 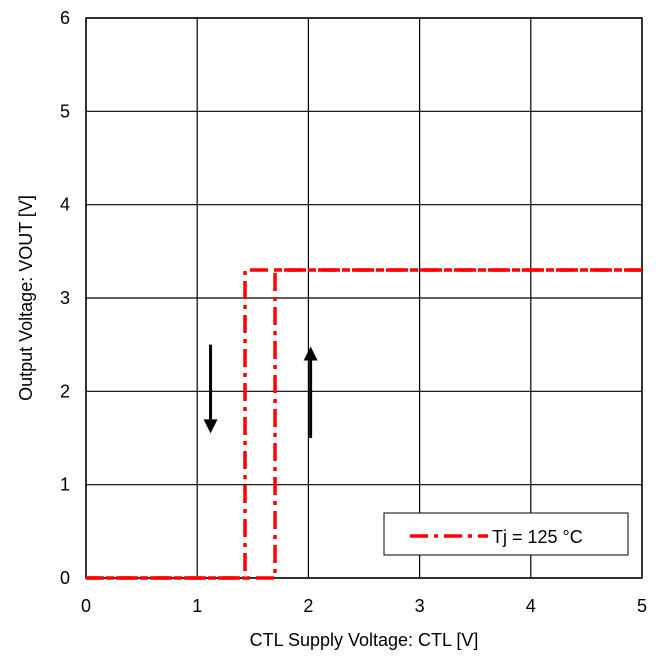 I want to click on legend: Tj = 125 °C, so click(x=506, y=534).